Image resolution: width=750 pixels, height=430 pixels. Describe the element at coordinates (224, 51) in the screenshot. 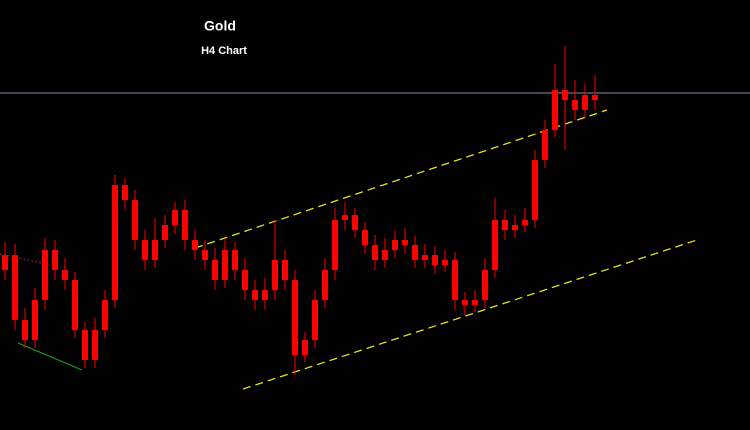

I see `chart-subtitle: H4 Chart` at that location.